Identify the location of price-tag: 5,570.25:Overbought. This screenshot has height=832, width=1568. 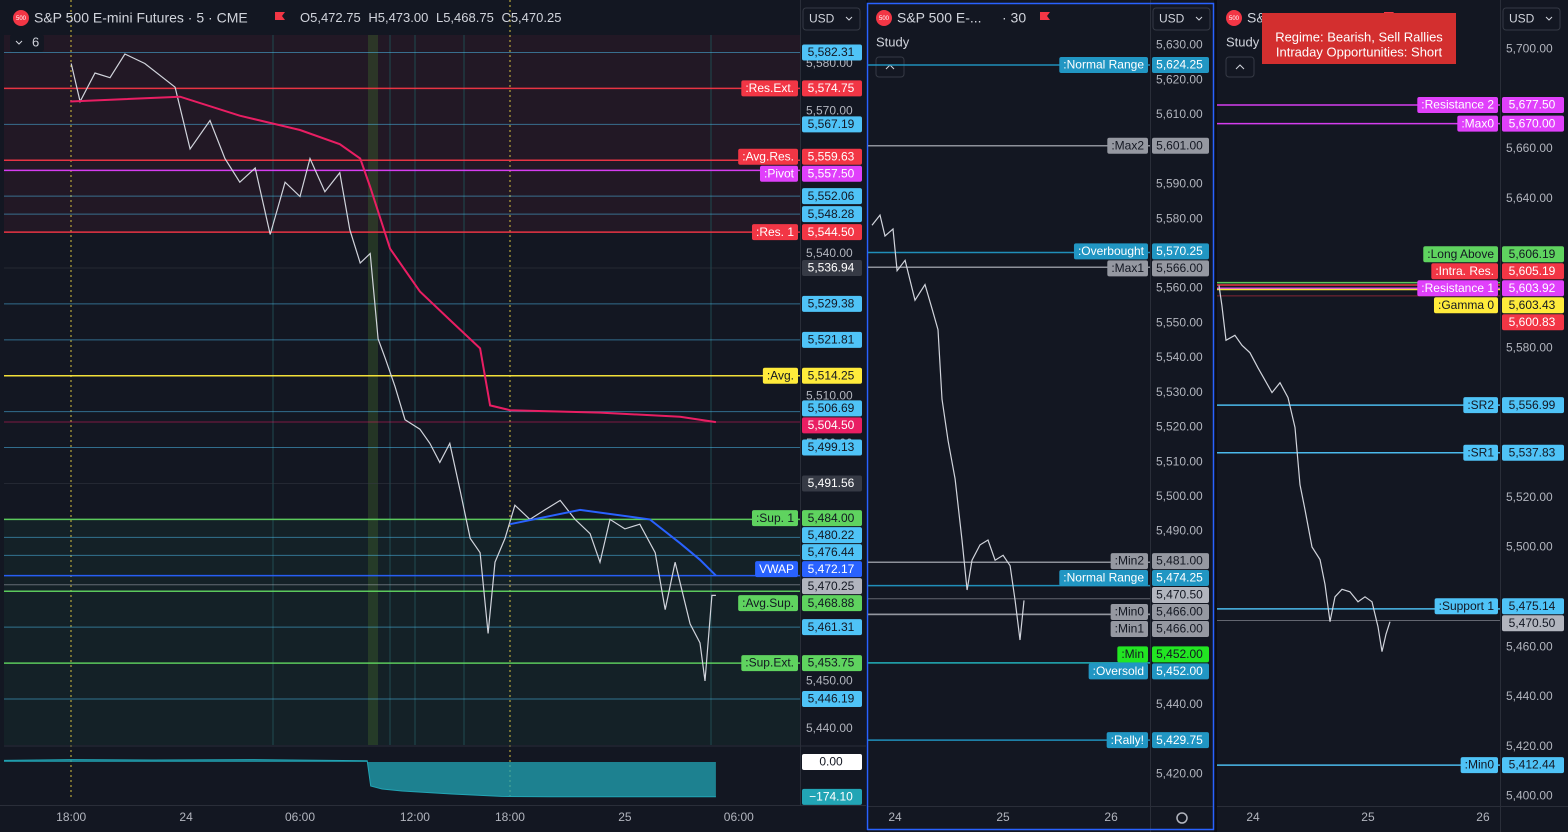
(1141, 251).